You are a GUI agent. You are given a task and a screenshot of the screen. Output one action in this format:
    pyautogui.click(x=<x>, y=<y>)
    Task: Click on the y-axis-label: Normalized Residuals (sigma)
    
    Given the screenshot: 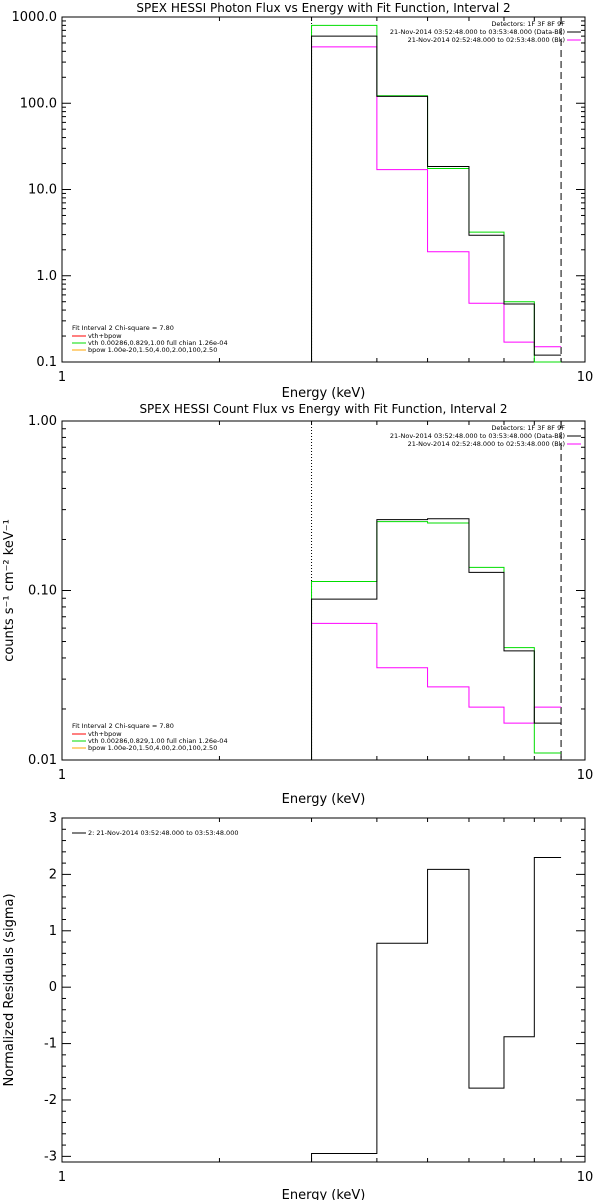 What is the action you would take?
    pyautogui.click(x=9, y=989)
    